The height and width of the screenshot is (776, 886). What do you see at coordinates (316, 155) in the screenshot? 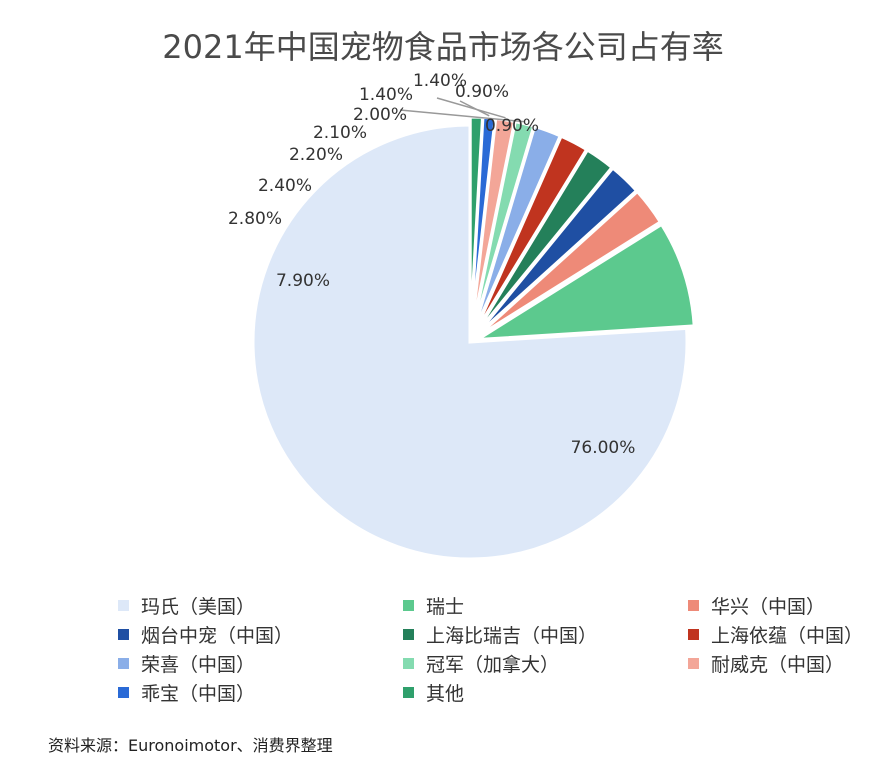
I see `slice-value-label: 2.20%` at bounding box center [316, 155].